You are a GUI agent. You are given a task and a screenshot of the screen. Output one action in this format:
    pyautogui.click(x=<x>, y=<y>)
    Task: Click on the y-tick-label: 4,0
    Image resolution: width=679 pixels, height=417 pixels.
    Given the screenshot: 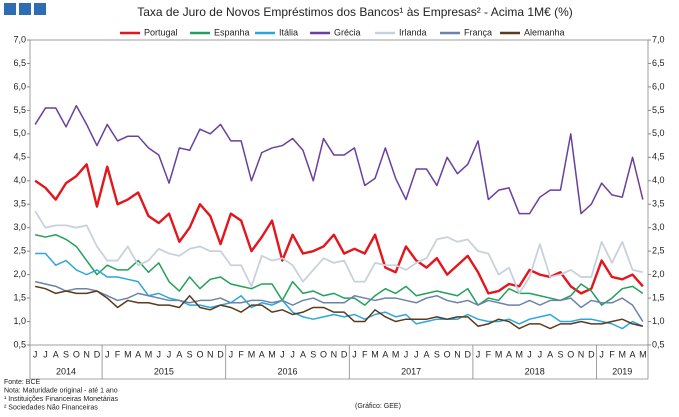 What is the action you would take?
    pyautogui.click(x=19, y=180)
    